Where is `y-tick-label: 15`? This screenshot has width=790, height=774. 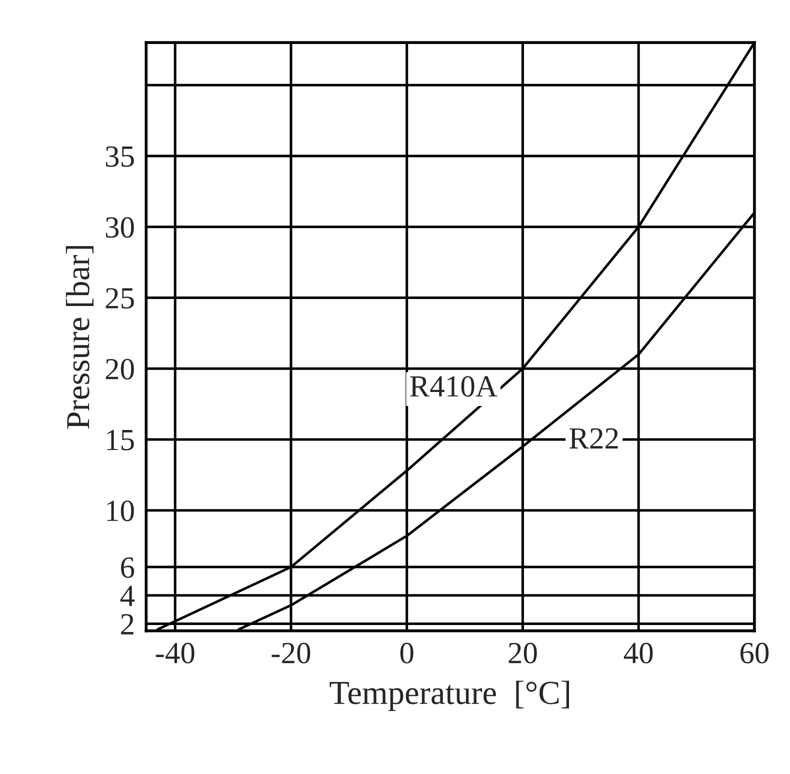 y-tick-label: 15 is located at coordinates (120, 440).